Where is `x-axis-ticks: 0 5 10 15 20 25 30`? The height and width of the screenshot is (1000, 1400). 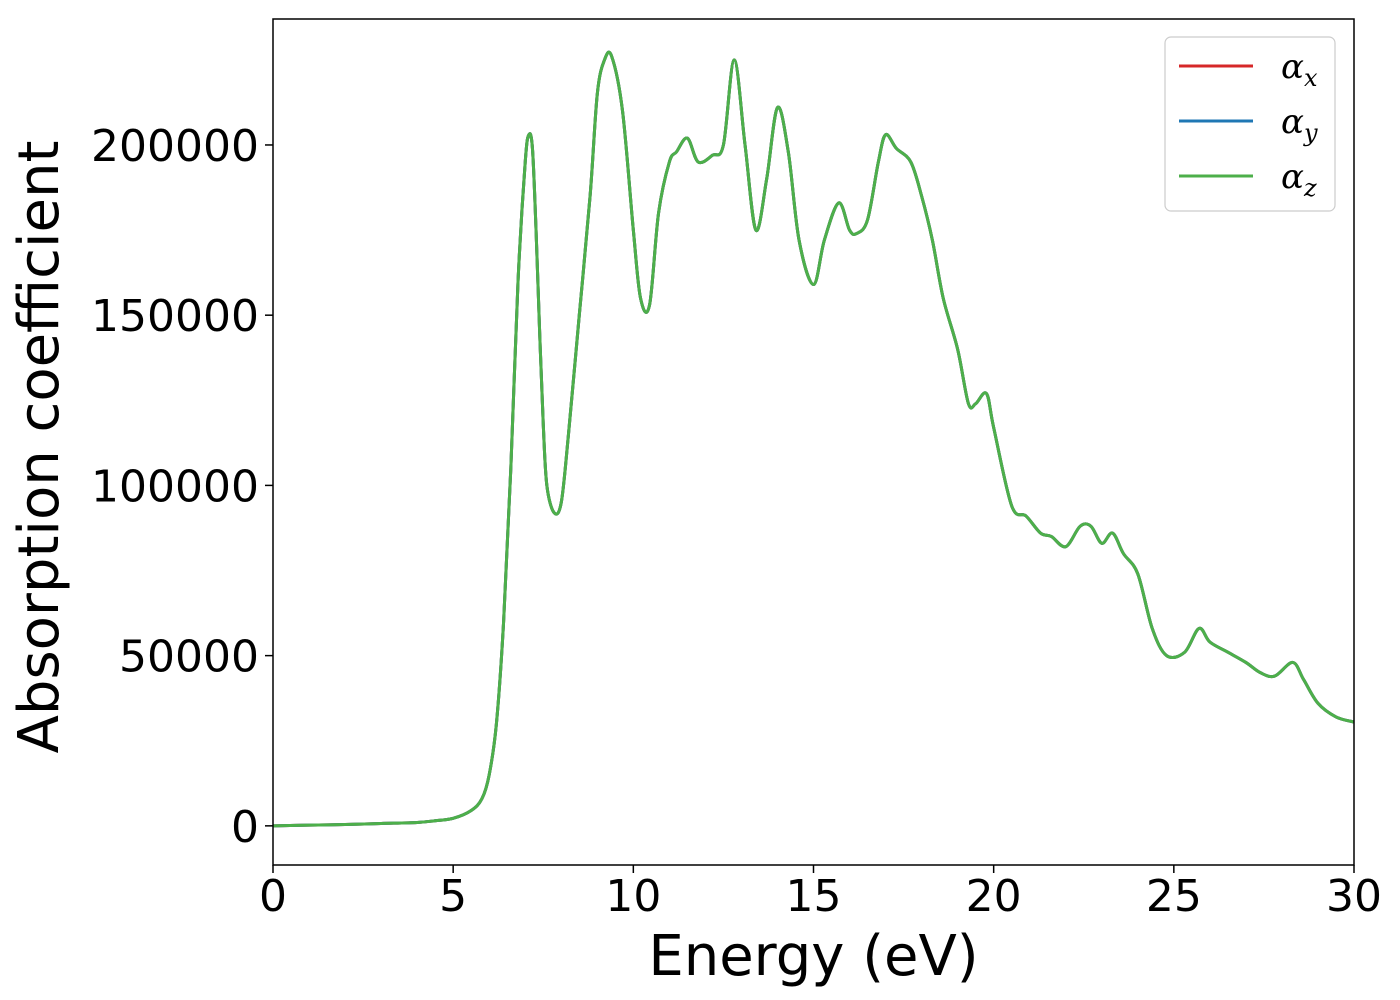 x-axis-ticks: 0 5 10 15 20 25 30 is located at coordinates (820, 893).